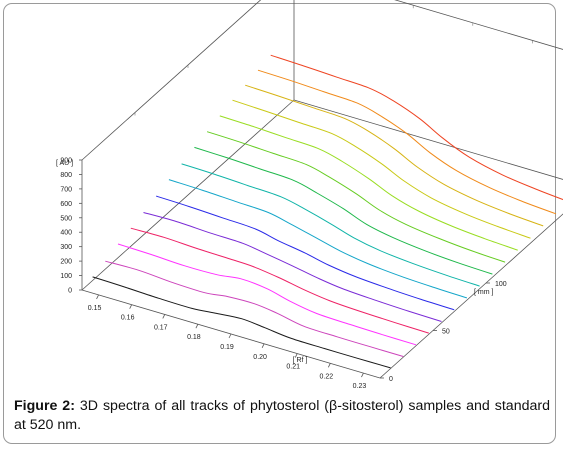  I want to click on x-axis-title: [ Rf ], so click(300, 360).